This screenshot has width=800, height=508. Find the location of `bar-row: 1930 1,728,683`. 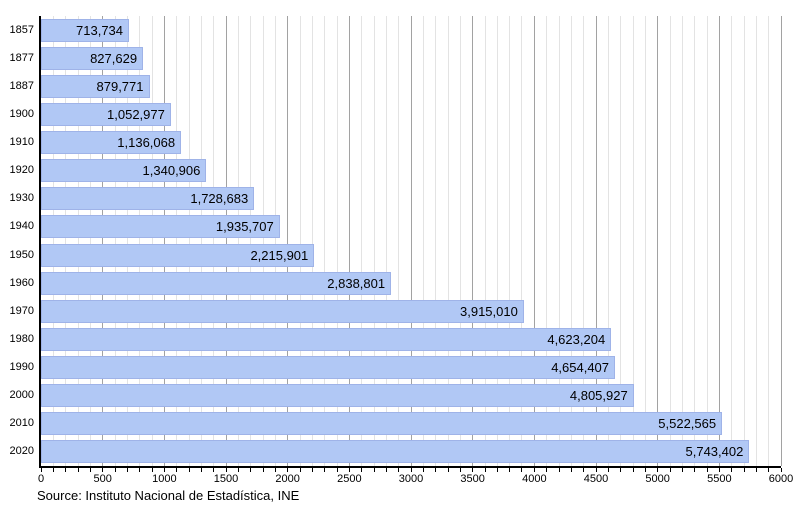

bar-row: 1930 1,728,683 is located at coordinates (395, 199).